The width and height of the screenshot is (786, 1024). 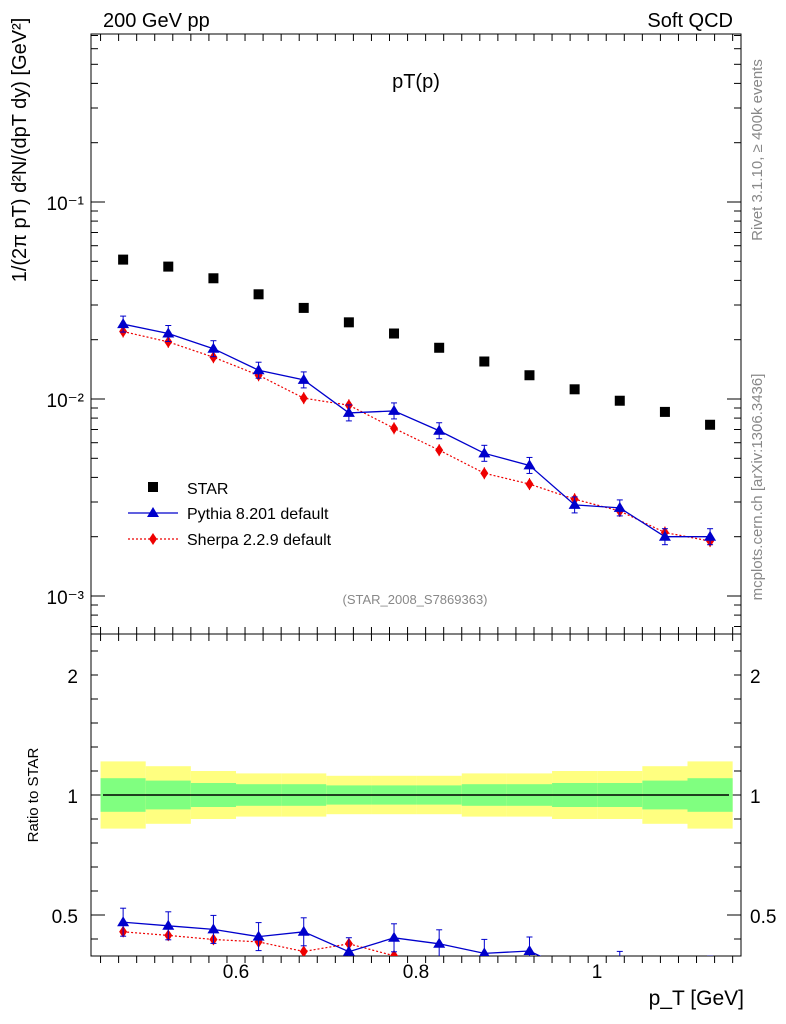 What do you see at coordinates (66, 598) in the screenshot?
I see `main-ytick-label-2: 10⁻³` at bounding box center [66, 598].